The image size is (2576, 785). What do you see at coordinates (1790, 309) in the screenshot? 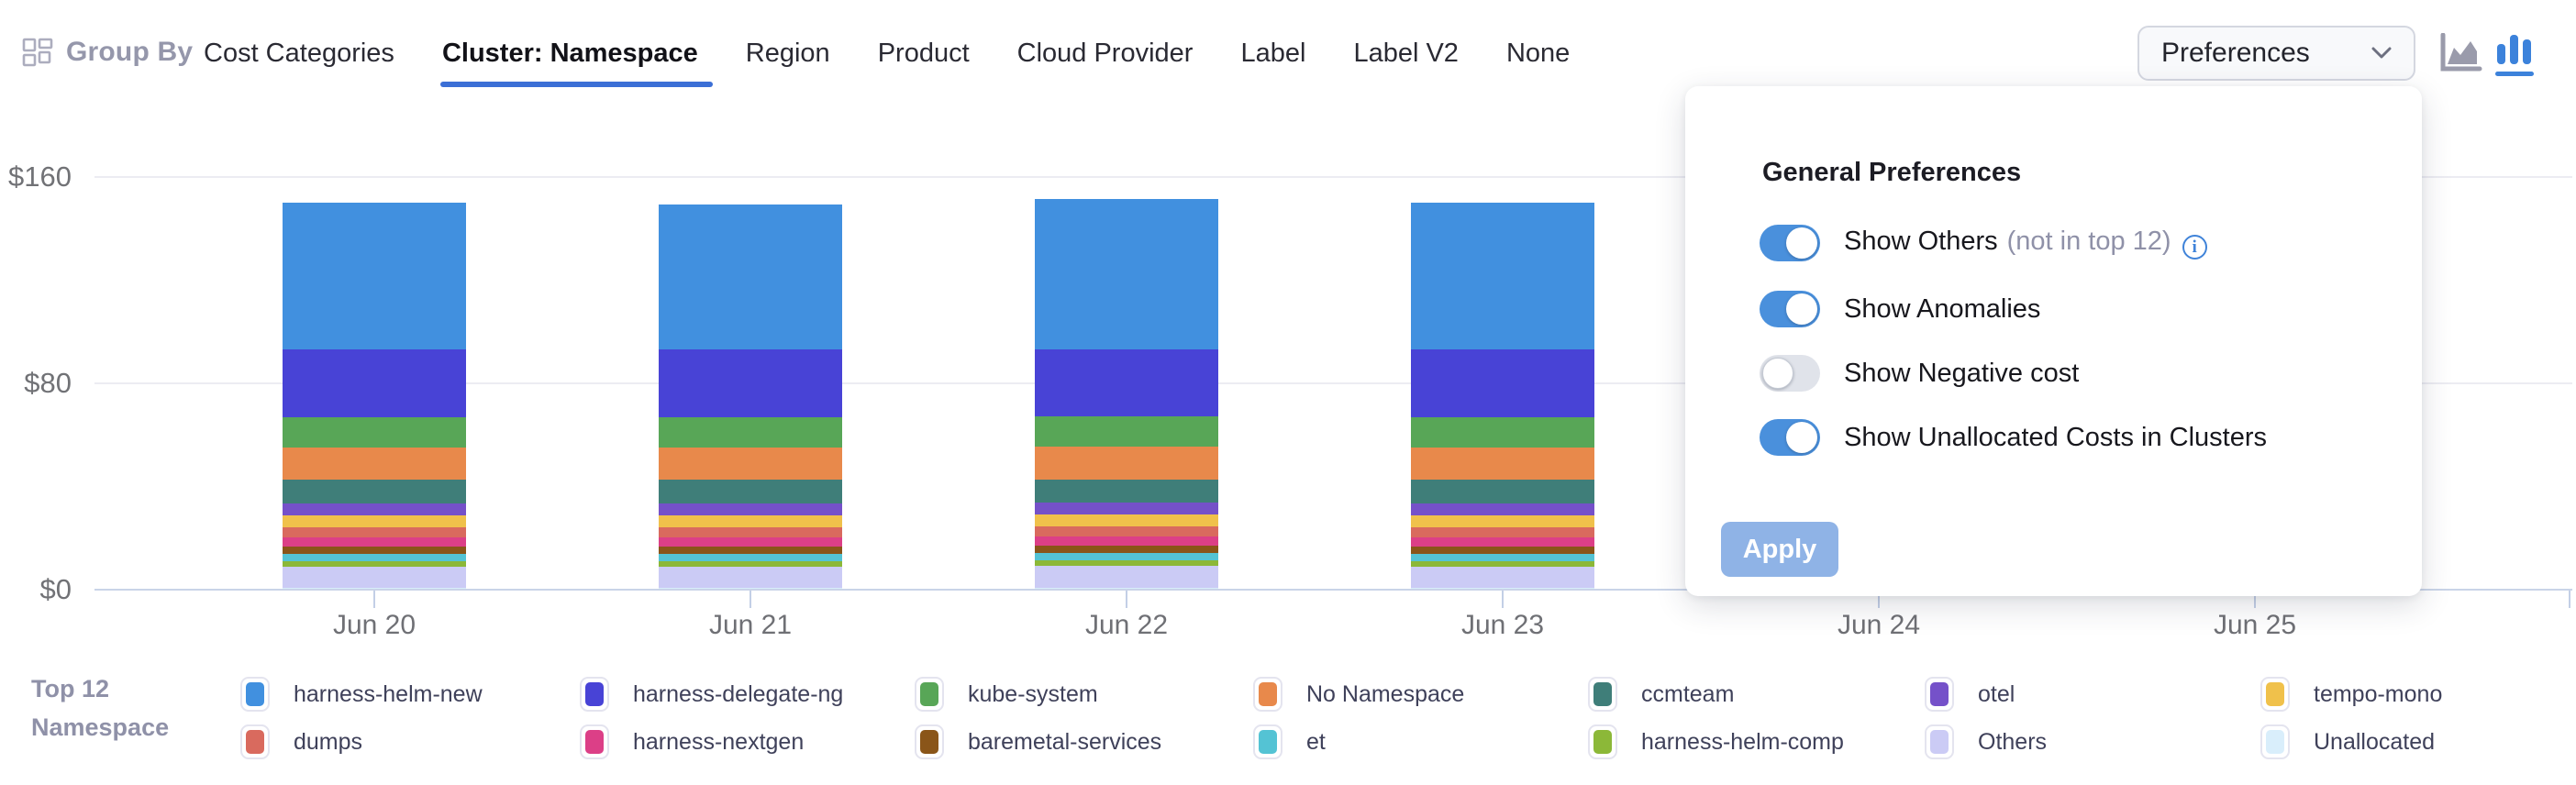
I see `toggle-show-anomalies` at bounding box center [1790, 309].